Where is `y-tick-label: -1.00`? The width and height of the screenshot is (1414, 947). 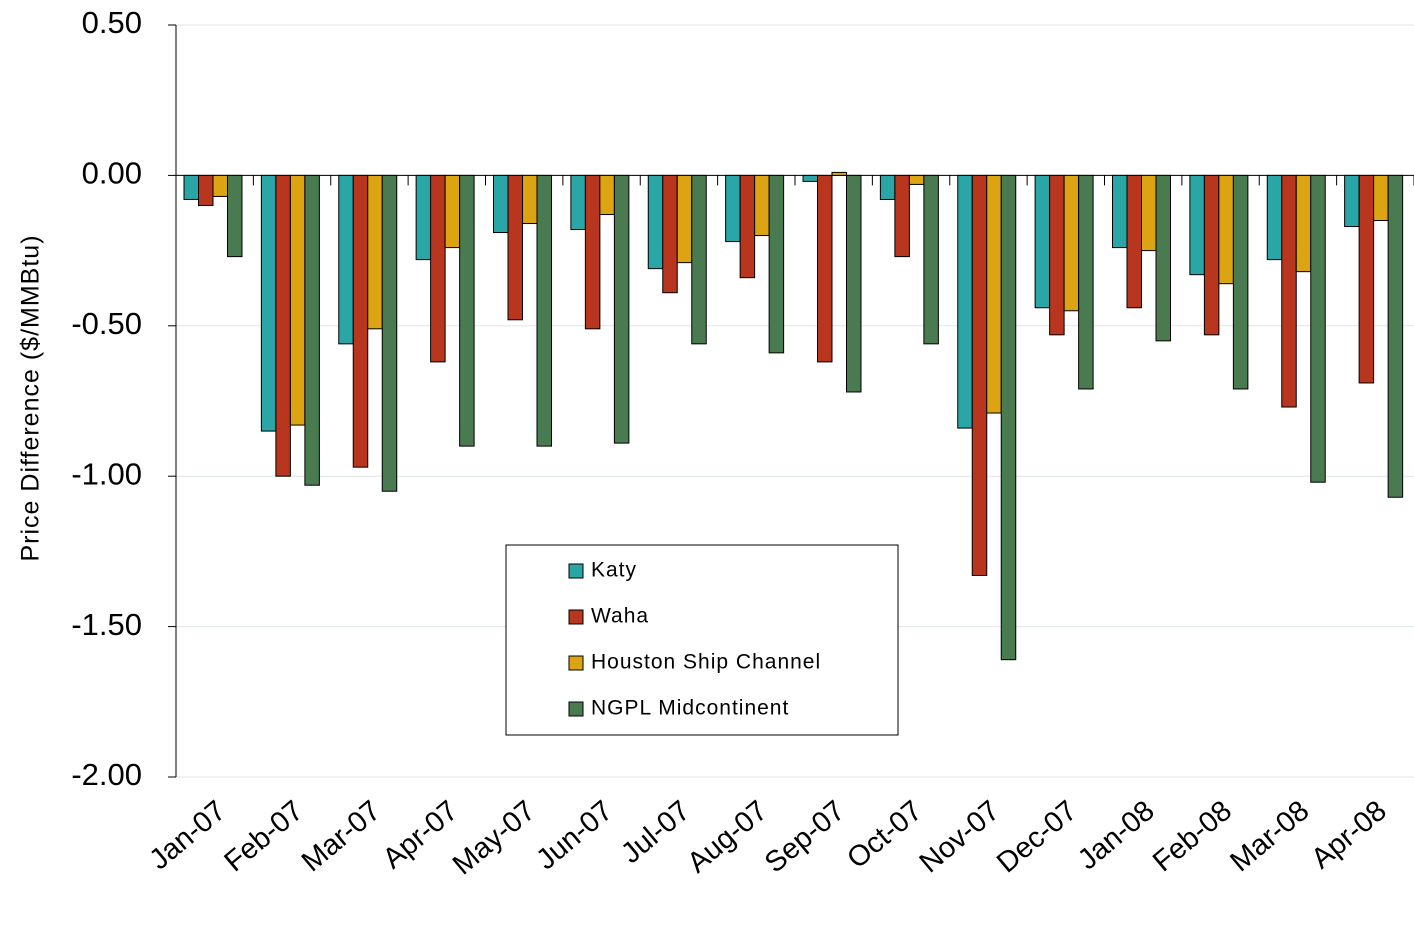
y-tick-label: -1.00 is located at coordinates (106, 473).